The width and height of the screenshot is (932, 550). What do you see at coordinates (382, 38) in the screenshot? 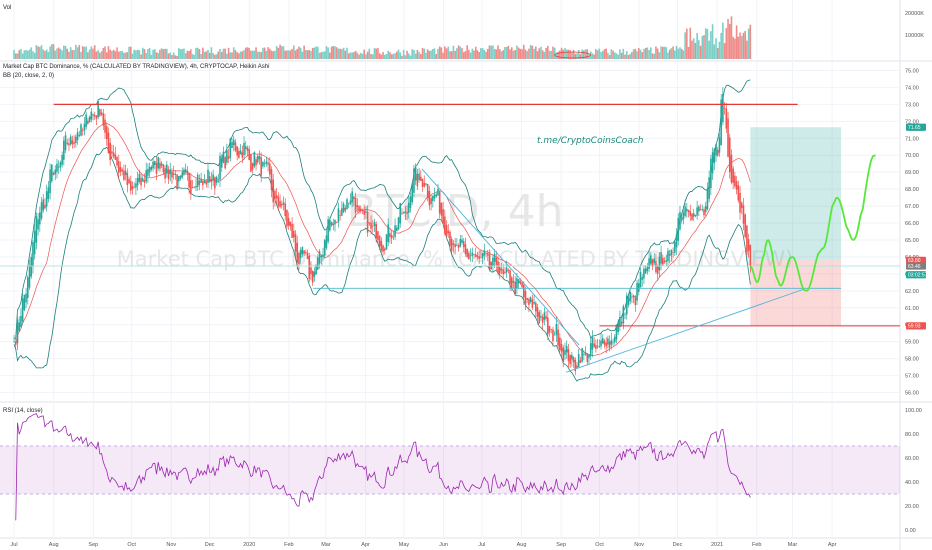
I see `volume-bars` at bounding box center [382, 38].